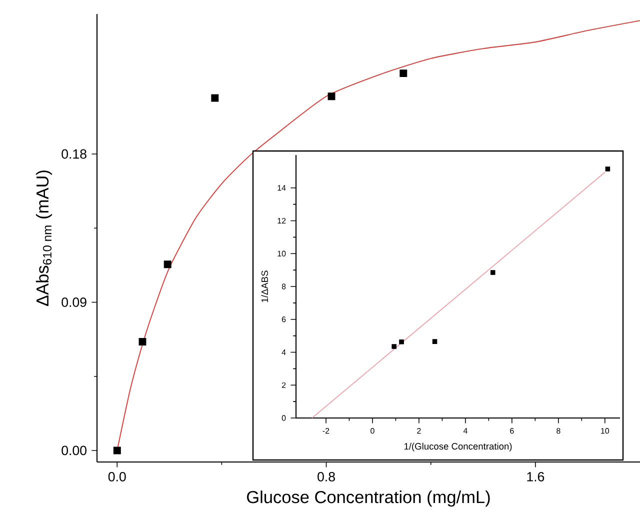  What do you see at coordinates (117, 477) in the screenshot?
I see `x-tick-label: 0.0` at bounding box center [117, 477].